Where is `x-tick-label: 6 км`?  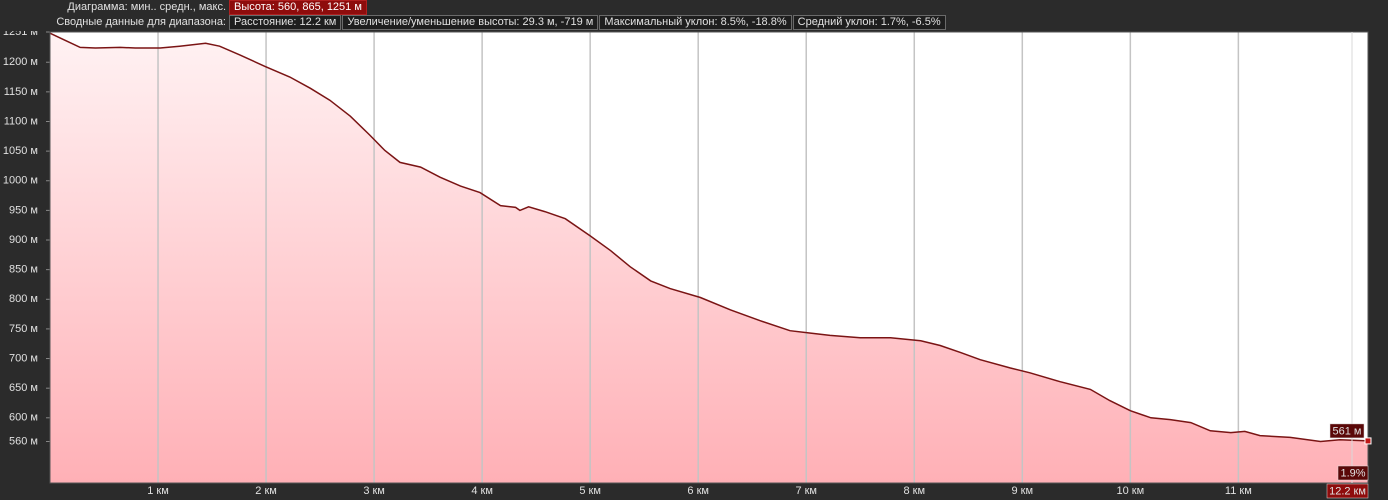 x-tick-label: 6 км is located at coordinates (698, 491).